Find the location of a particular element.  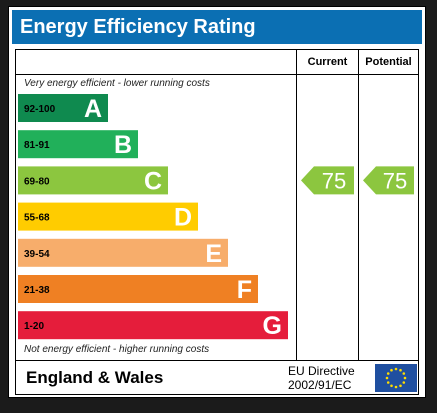

band-letter-a: A is located at coordinates (93, 109).